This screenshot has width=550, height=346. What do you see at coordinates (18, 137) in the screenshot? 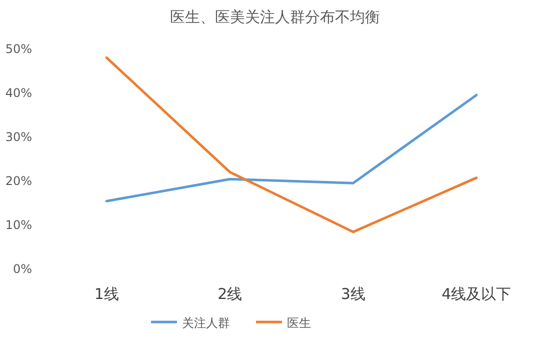
I see `y-tick-label: 30%` at bounding box center [18, 137].